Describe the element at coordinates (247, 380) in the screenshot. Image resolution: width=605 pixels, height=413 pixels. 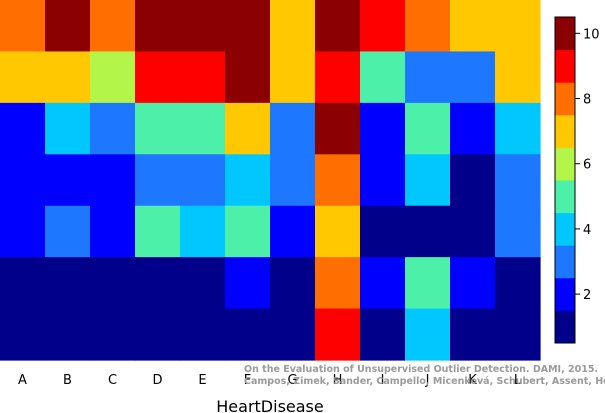
I see `x-tick-label: F` at that location.